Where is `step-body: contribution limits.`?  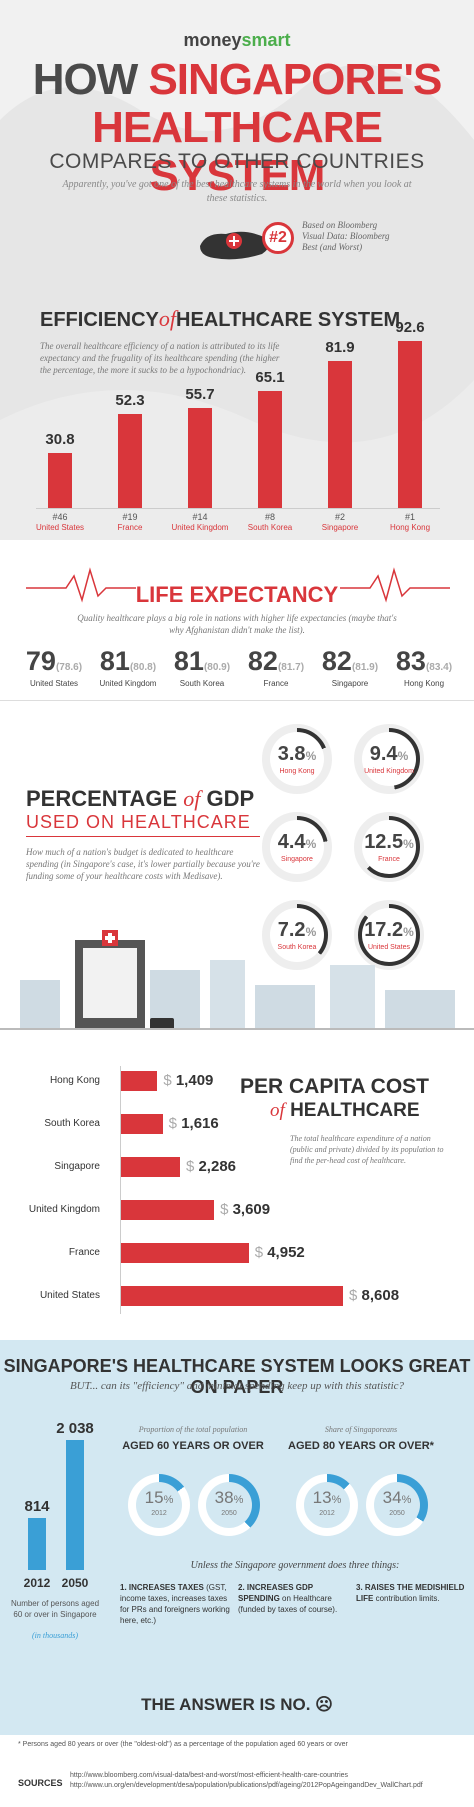
step-body: contribution limits. is located at coordinates (407, 1598).